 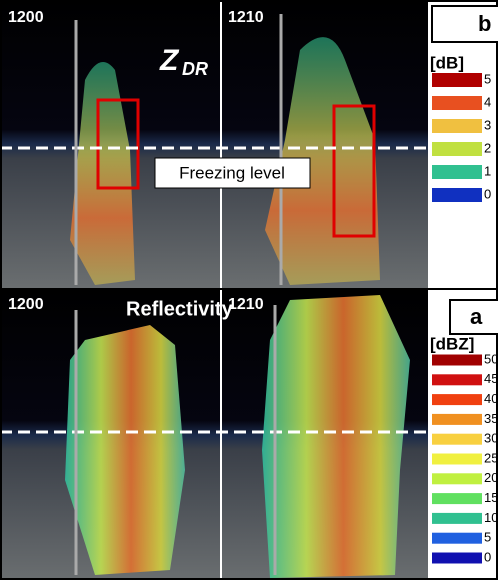 I want to click on panel-letter: b, so click(x=484, y=23).